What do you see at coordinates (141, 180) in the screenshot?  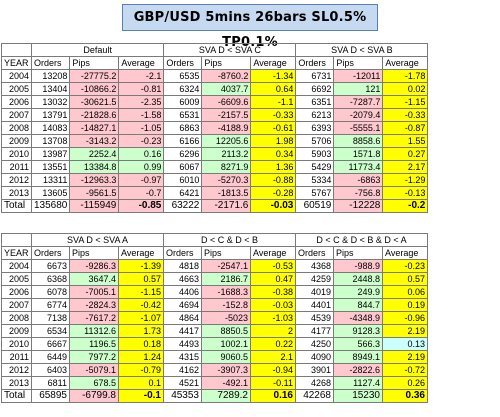 I see `average-cell: -0.97` at bounding box center [141, 180].